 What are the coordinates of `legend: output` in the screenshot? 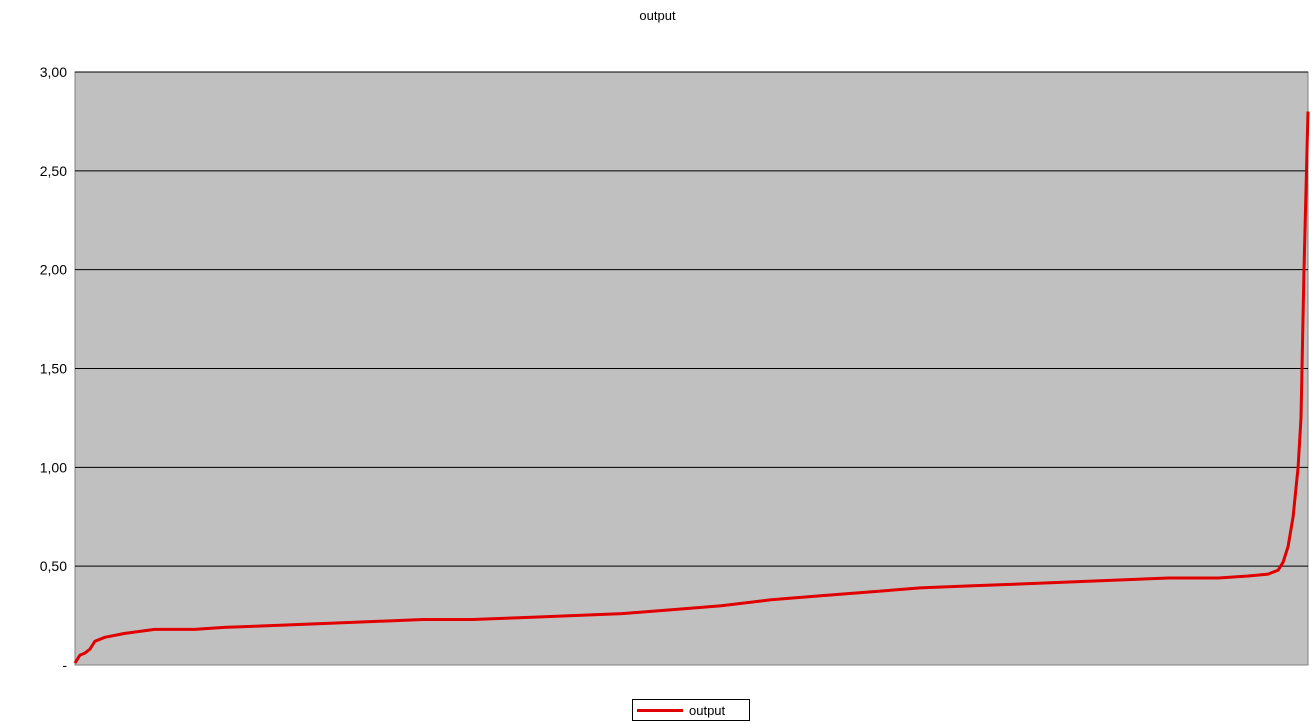 It's located at (691, 710).